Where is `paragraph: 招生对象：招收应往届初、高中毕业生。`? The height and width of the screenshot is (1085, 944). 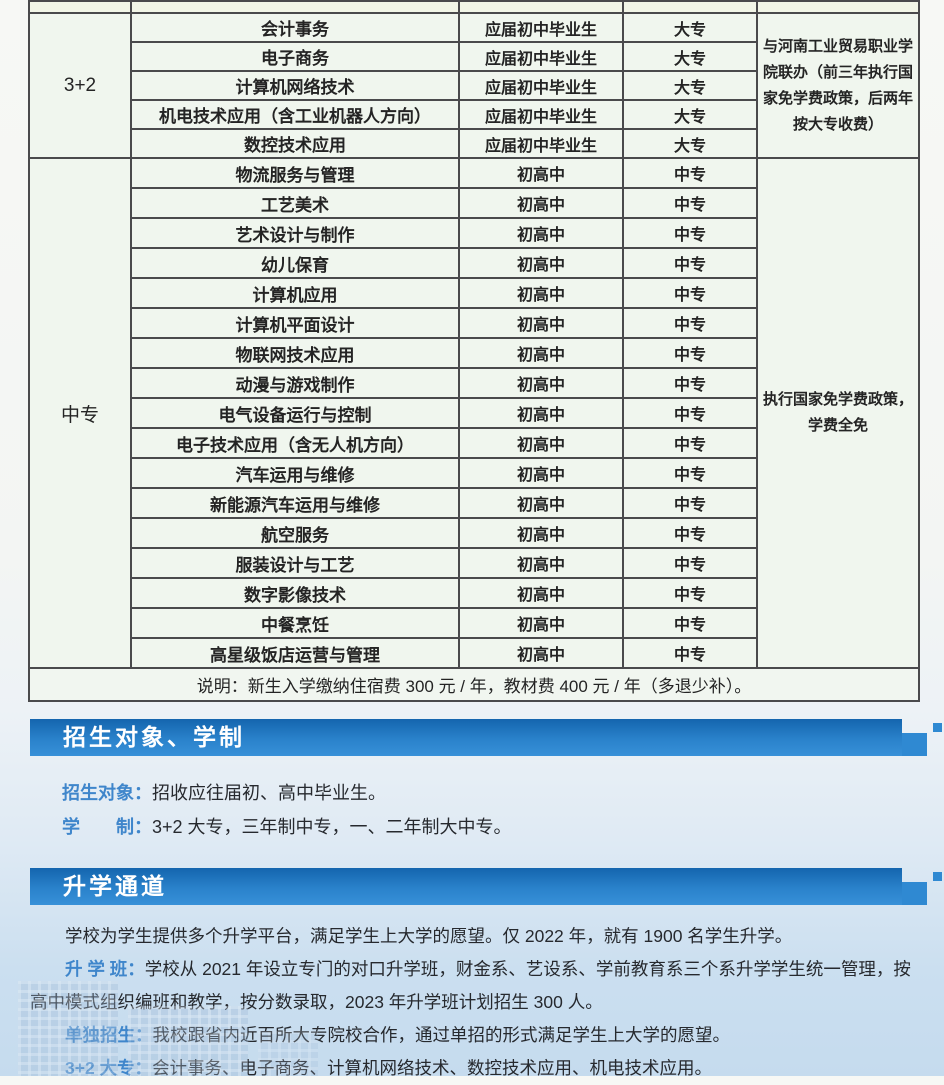 paragraph: 招生对象：招收应往届初、高中毕业生。 is located at coordinates (482, 793).